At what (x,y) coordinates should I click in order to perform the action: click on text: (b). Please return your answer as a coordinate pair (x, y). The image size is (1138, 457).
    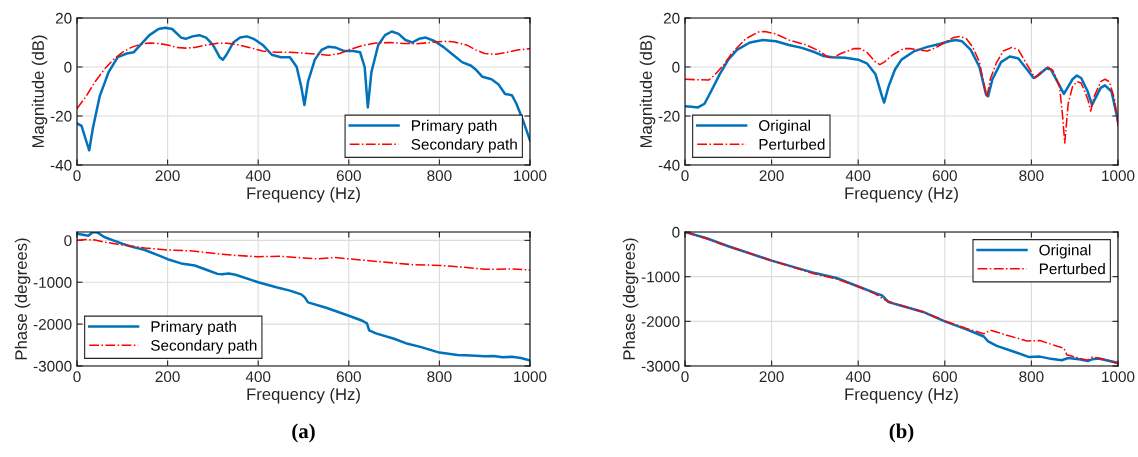
    Looking at the image, I should click on (901, 433).